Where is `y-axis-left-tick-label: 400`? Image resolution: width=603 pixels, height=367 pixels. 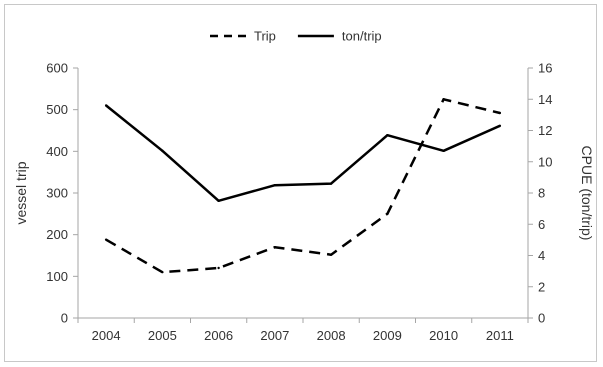
y-axis-left-tick-label: 400 is located at coordinates (57, 151).